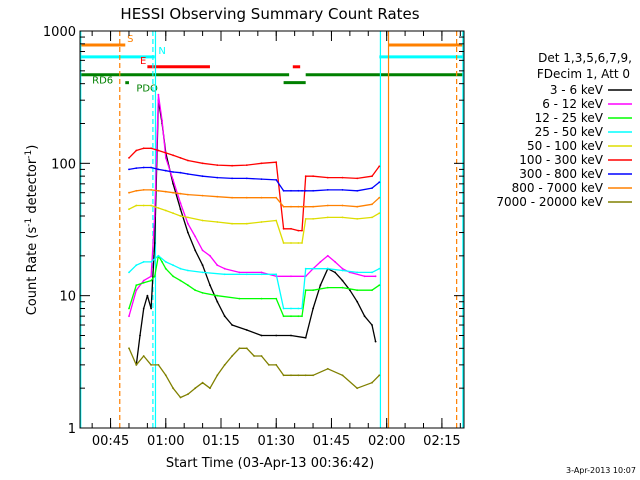  What do you see at coordinates (386, 441) in the screenshot?
I see `x-tick-label-02-00: 02:00` at bounding box center [386, 441].